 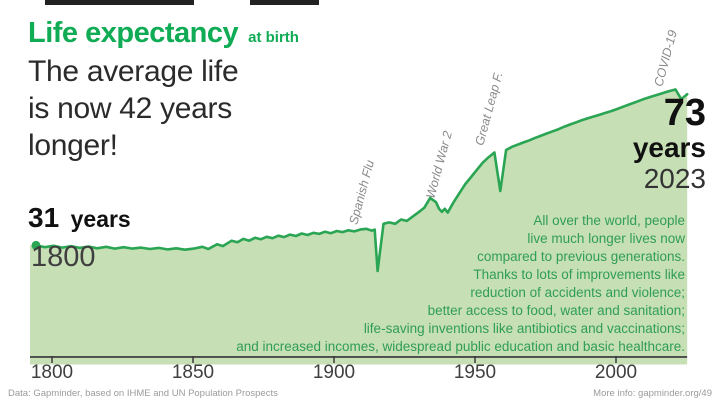 I want to click on start-marker-value: 31, so click(x=44, y=217).